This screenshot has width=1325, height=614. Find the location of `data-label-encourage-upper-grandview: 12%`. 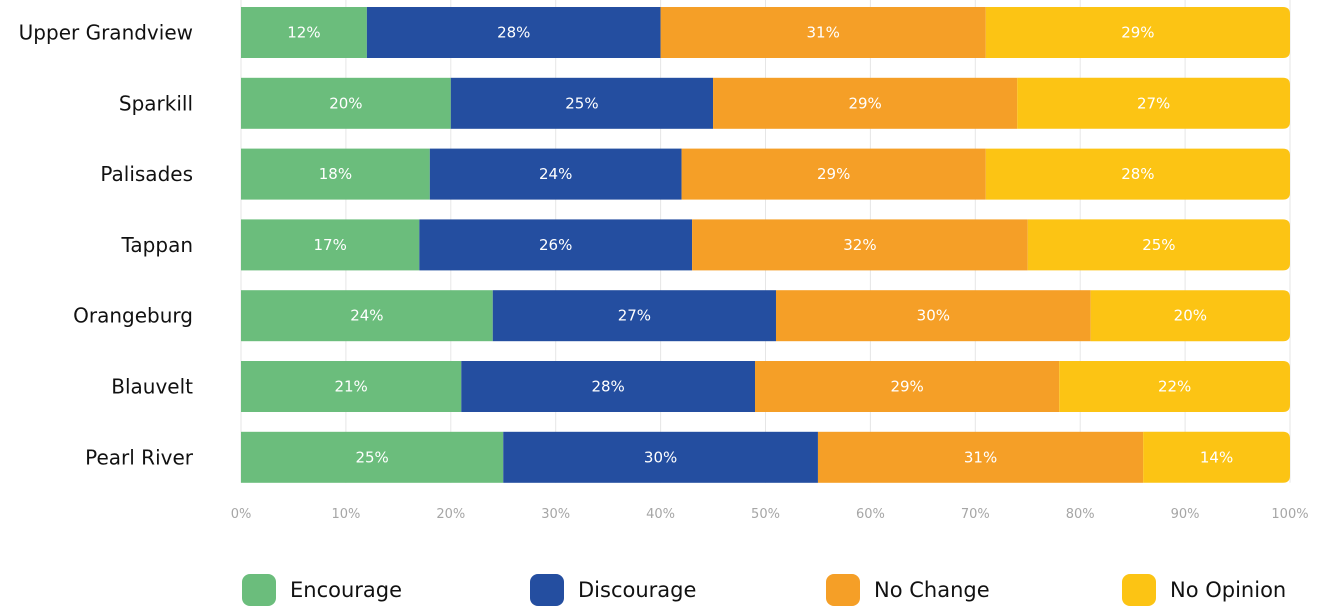

data-label-encourage-upper-grandview: 12% is located at coordinates (303, 33).